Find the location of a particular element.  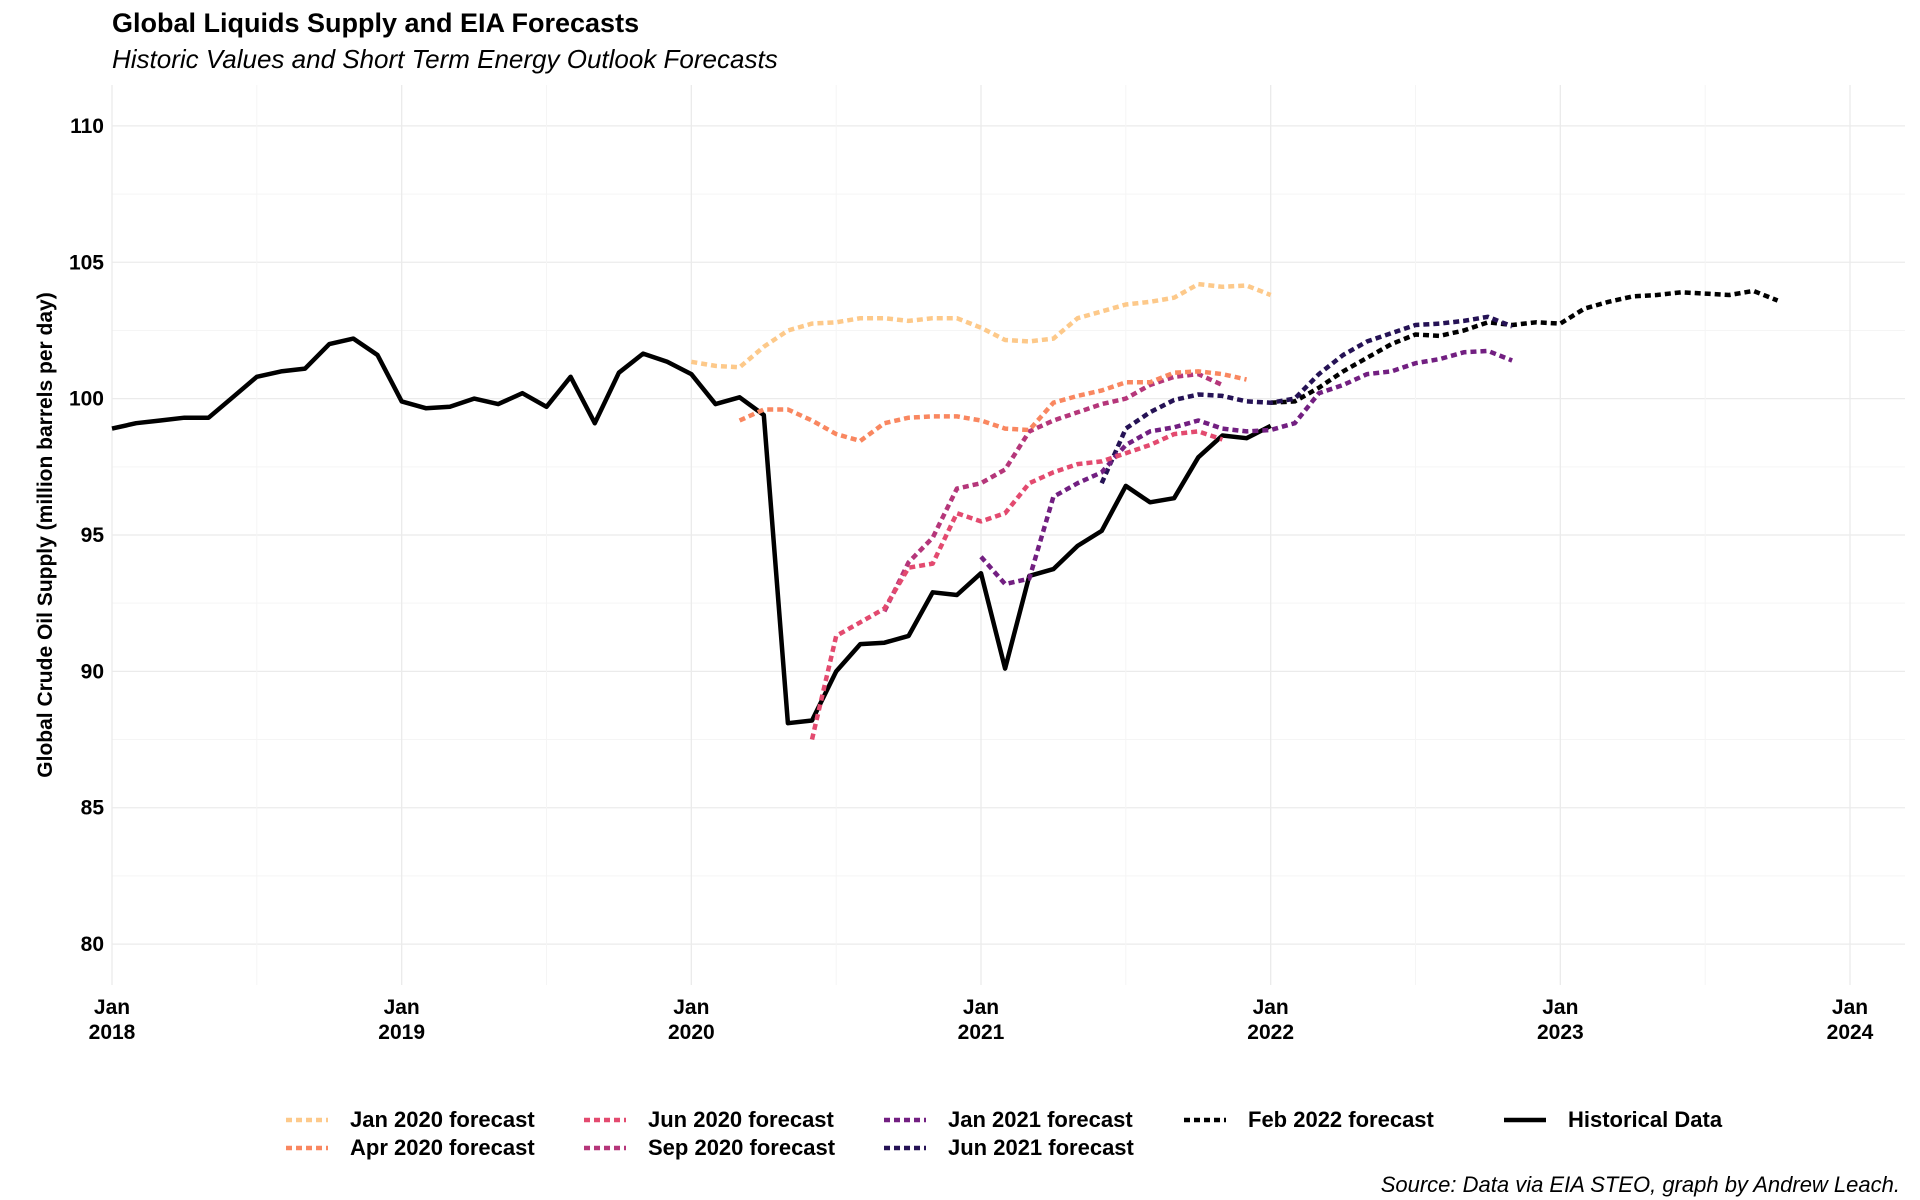

legend-item: Jun 2020 forecast is located at coordinates (708, 1120).